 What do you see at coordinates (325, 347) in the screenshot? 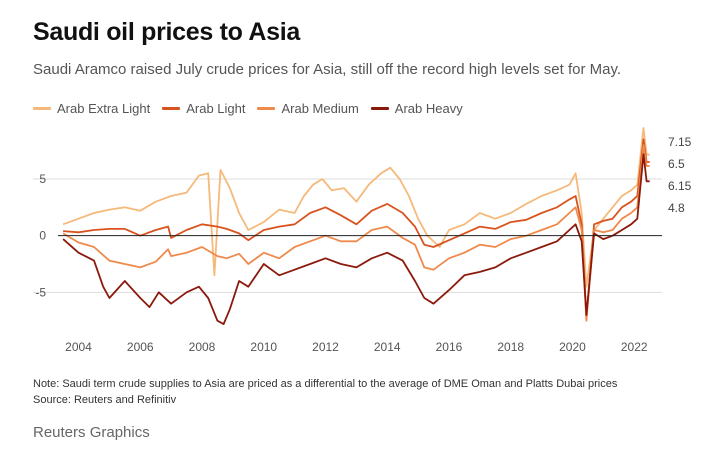
I see `x-tick-label: 2012` at bounding box center [325, 347].